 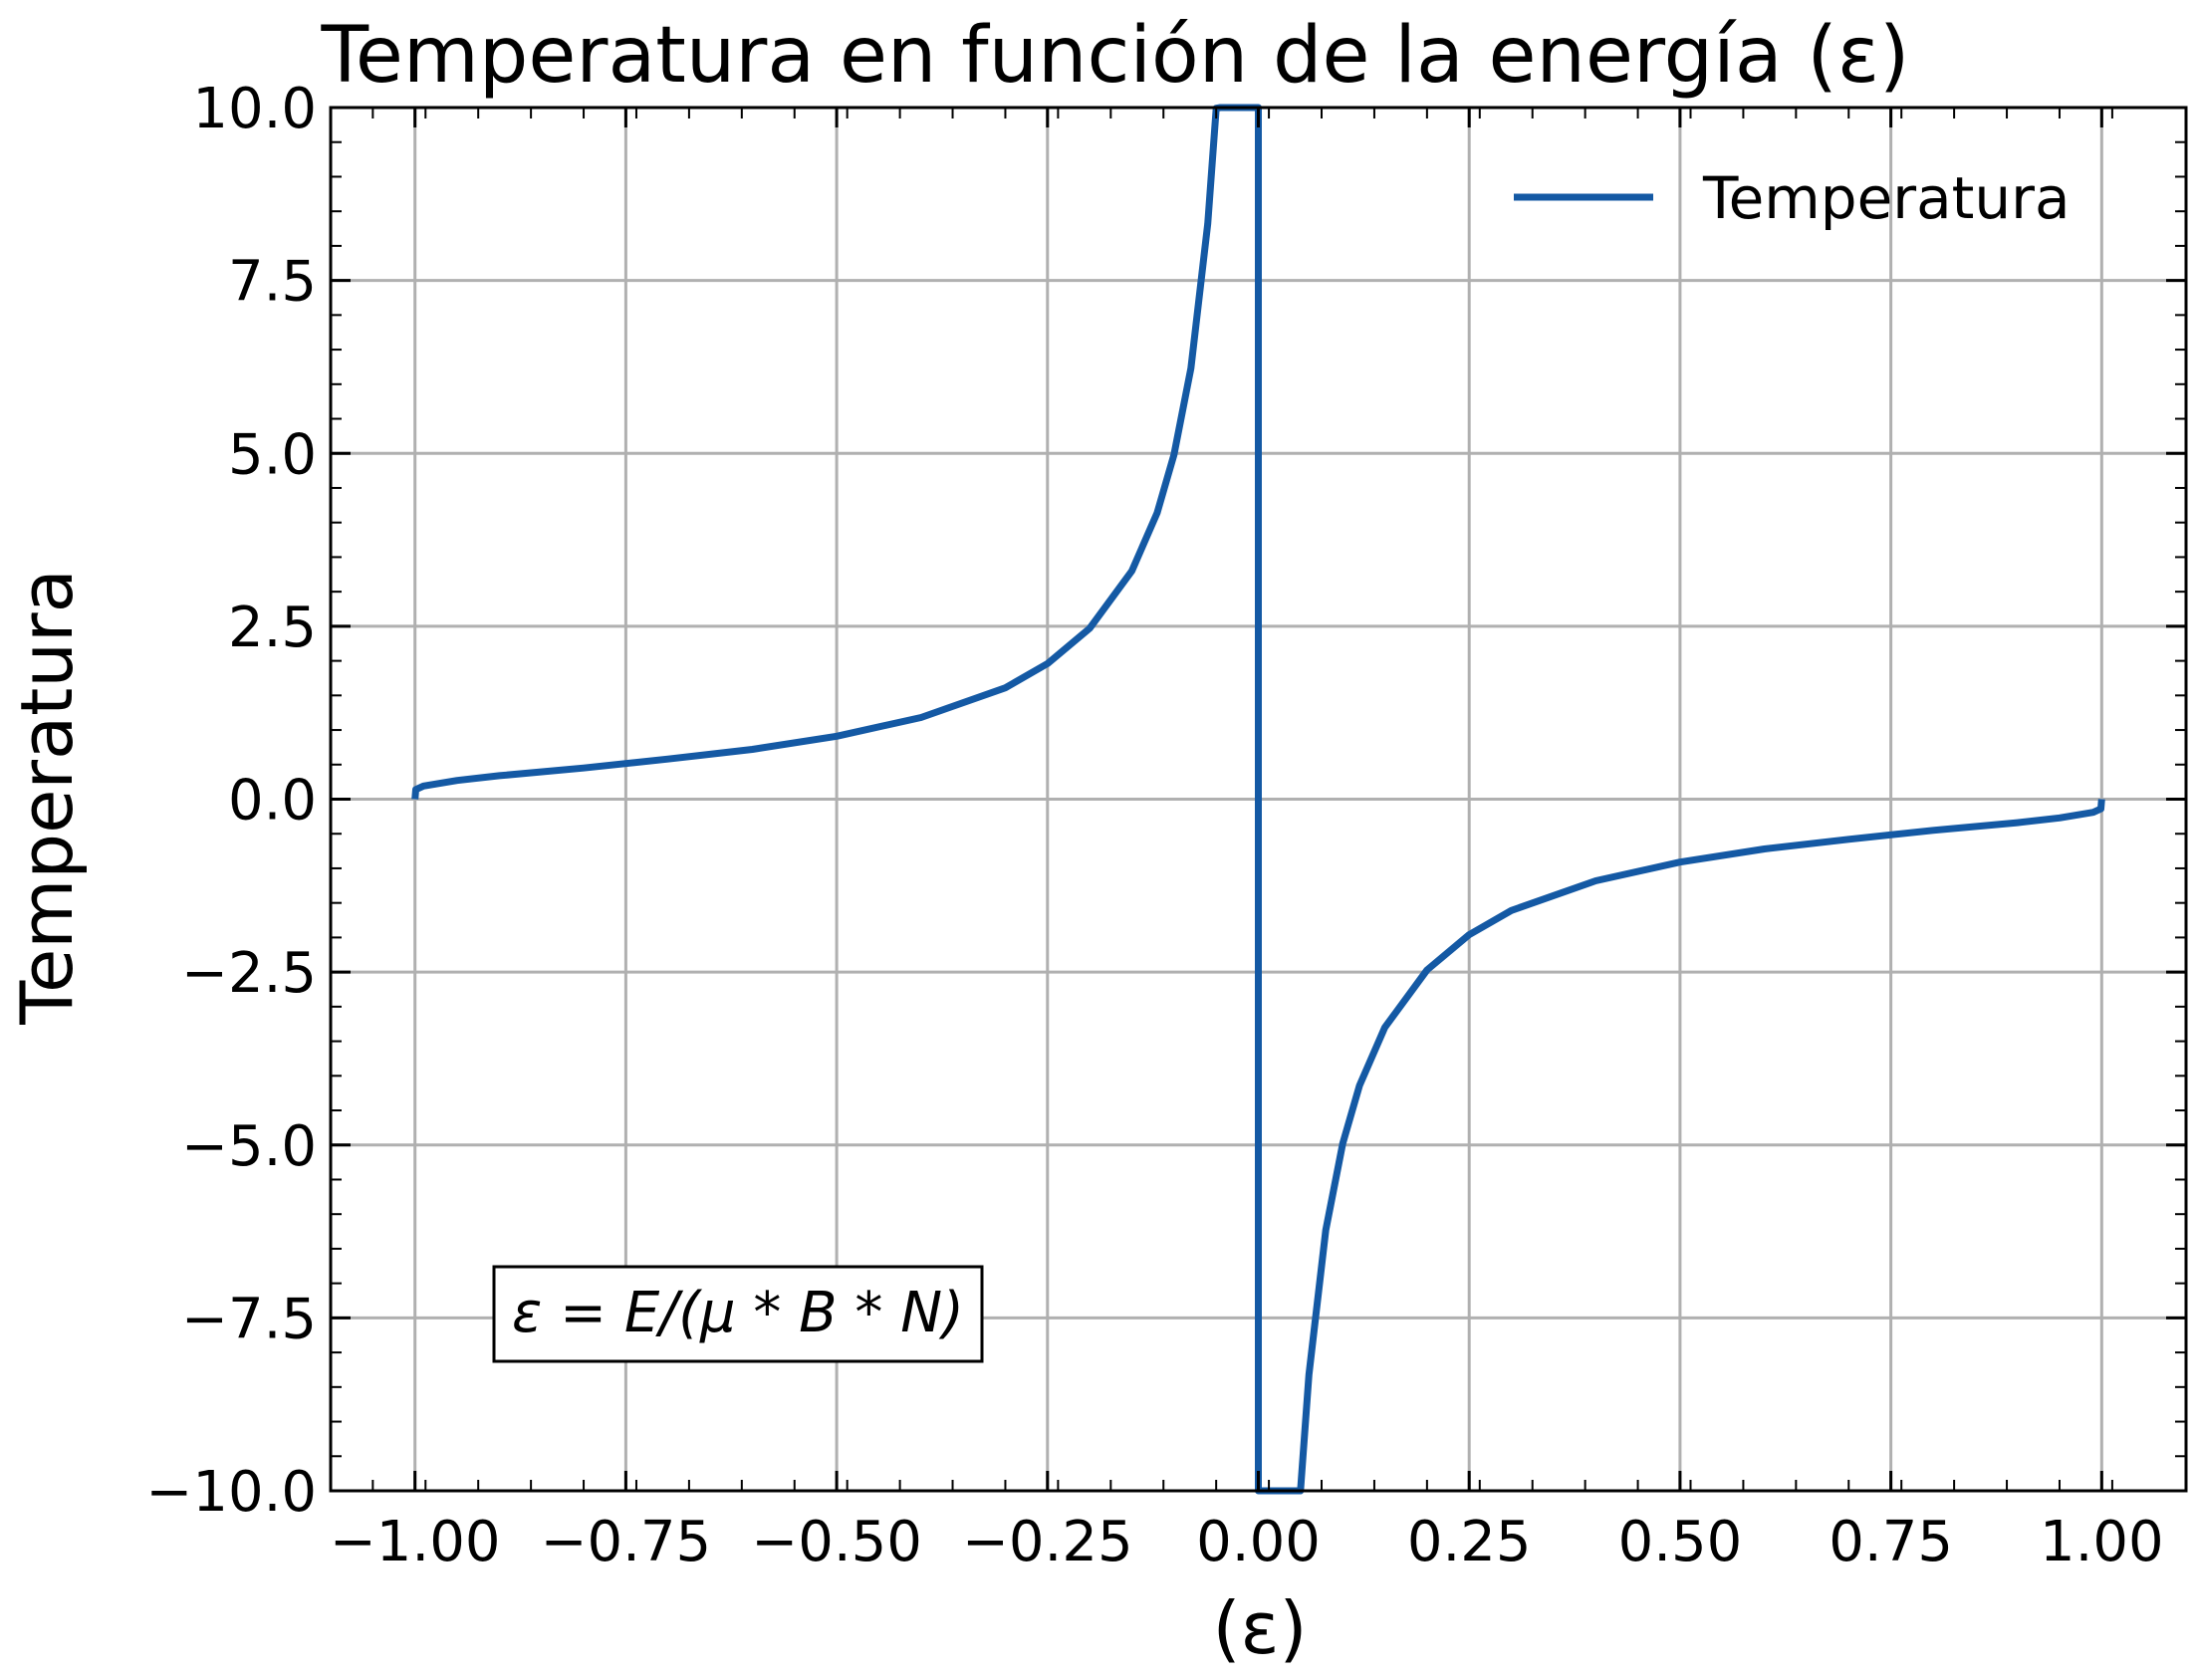 I want to click on annotation-box, so click(x=738, y=1314).